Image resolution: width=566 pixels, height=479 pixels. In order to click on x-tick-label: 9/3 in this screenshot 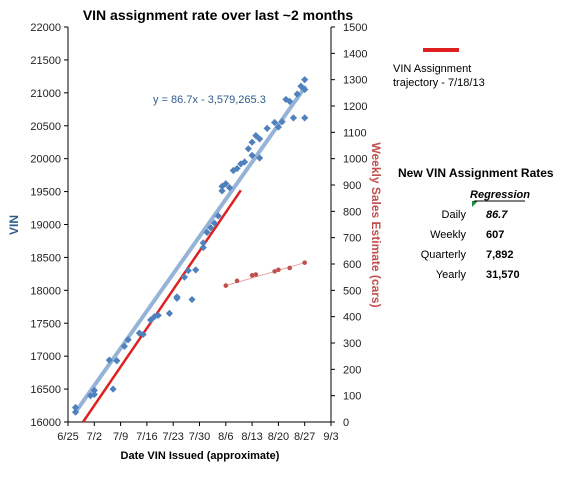, I will do `click(330, 437)`.